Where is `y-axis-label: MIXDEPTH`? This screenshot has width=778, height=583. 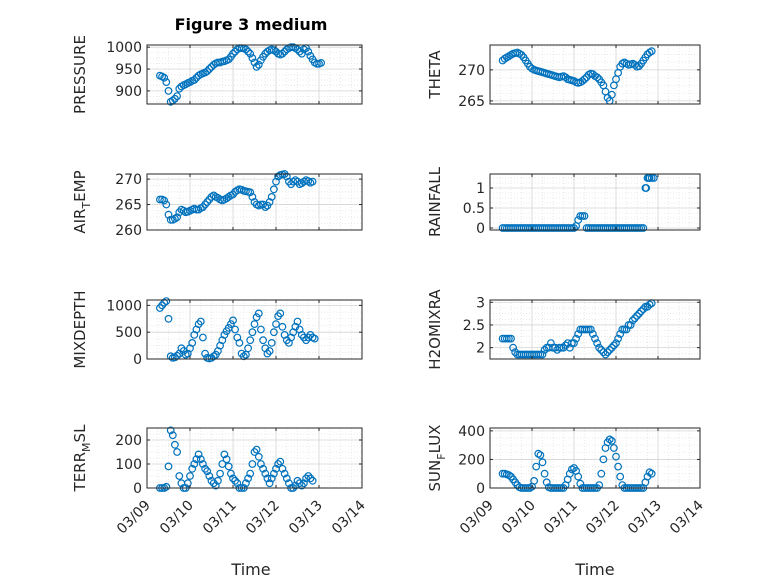
y-axis-label: MIXDEPTH is located at coordinates (80, 329).